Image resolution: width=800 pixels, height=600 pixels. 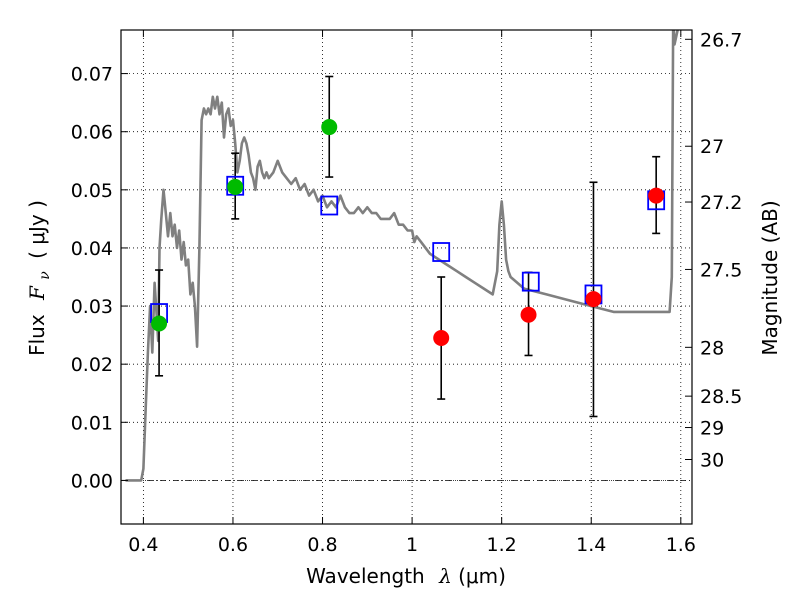 I want to click on y2-tick-label: 28, so click(x=712, y=348).